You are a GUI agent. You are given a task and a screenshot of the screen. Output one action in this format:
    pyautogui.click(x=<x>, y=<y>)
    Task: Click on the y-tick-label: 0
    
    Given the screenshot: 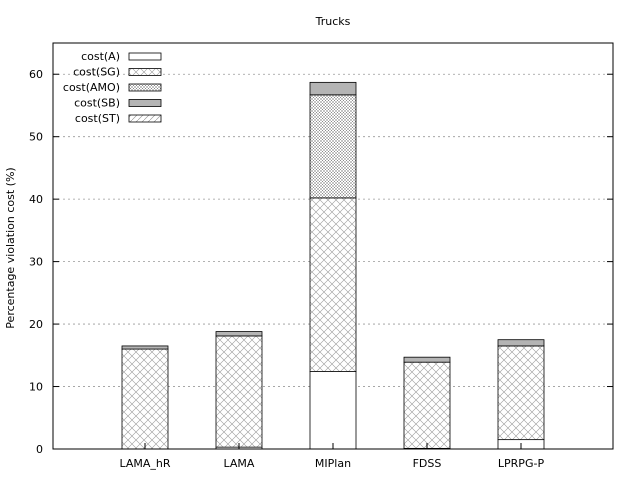 What is the action you would take?
    pyautogui.click(x=39, y=449)
    